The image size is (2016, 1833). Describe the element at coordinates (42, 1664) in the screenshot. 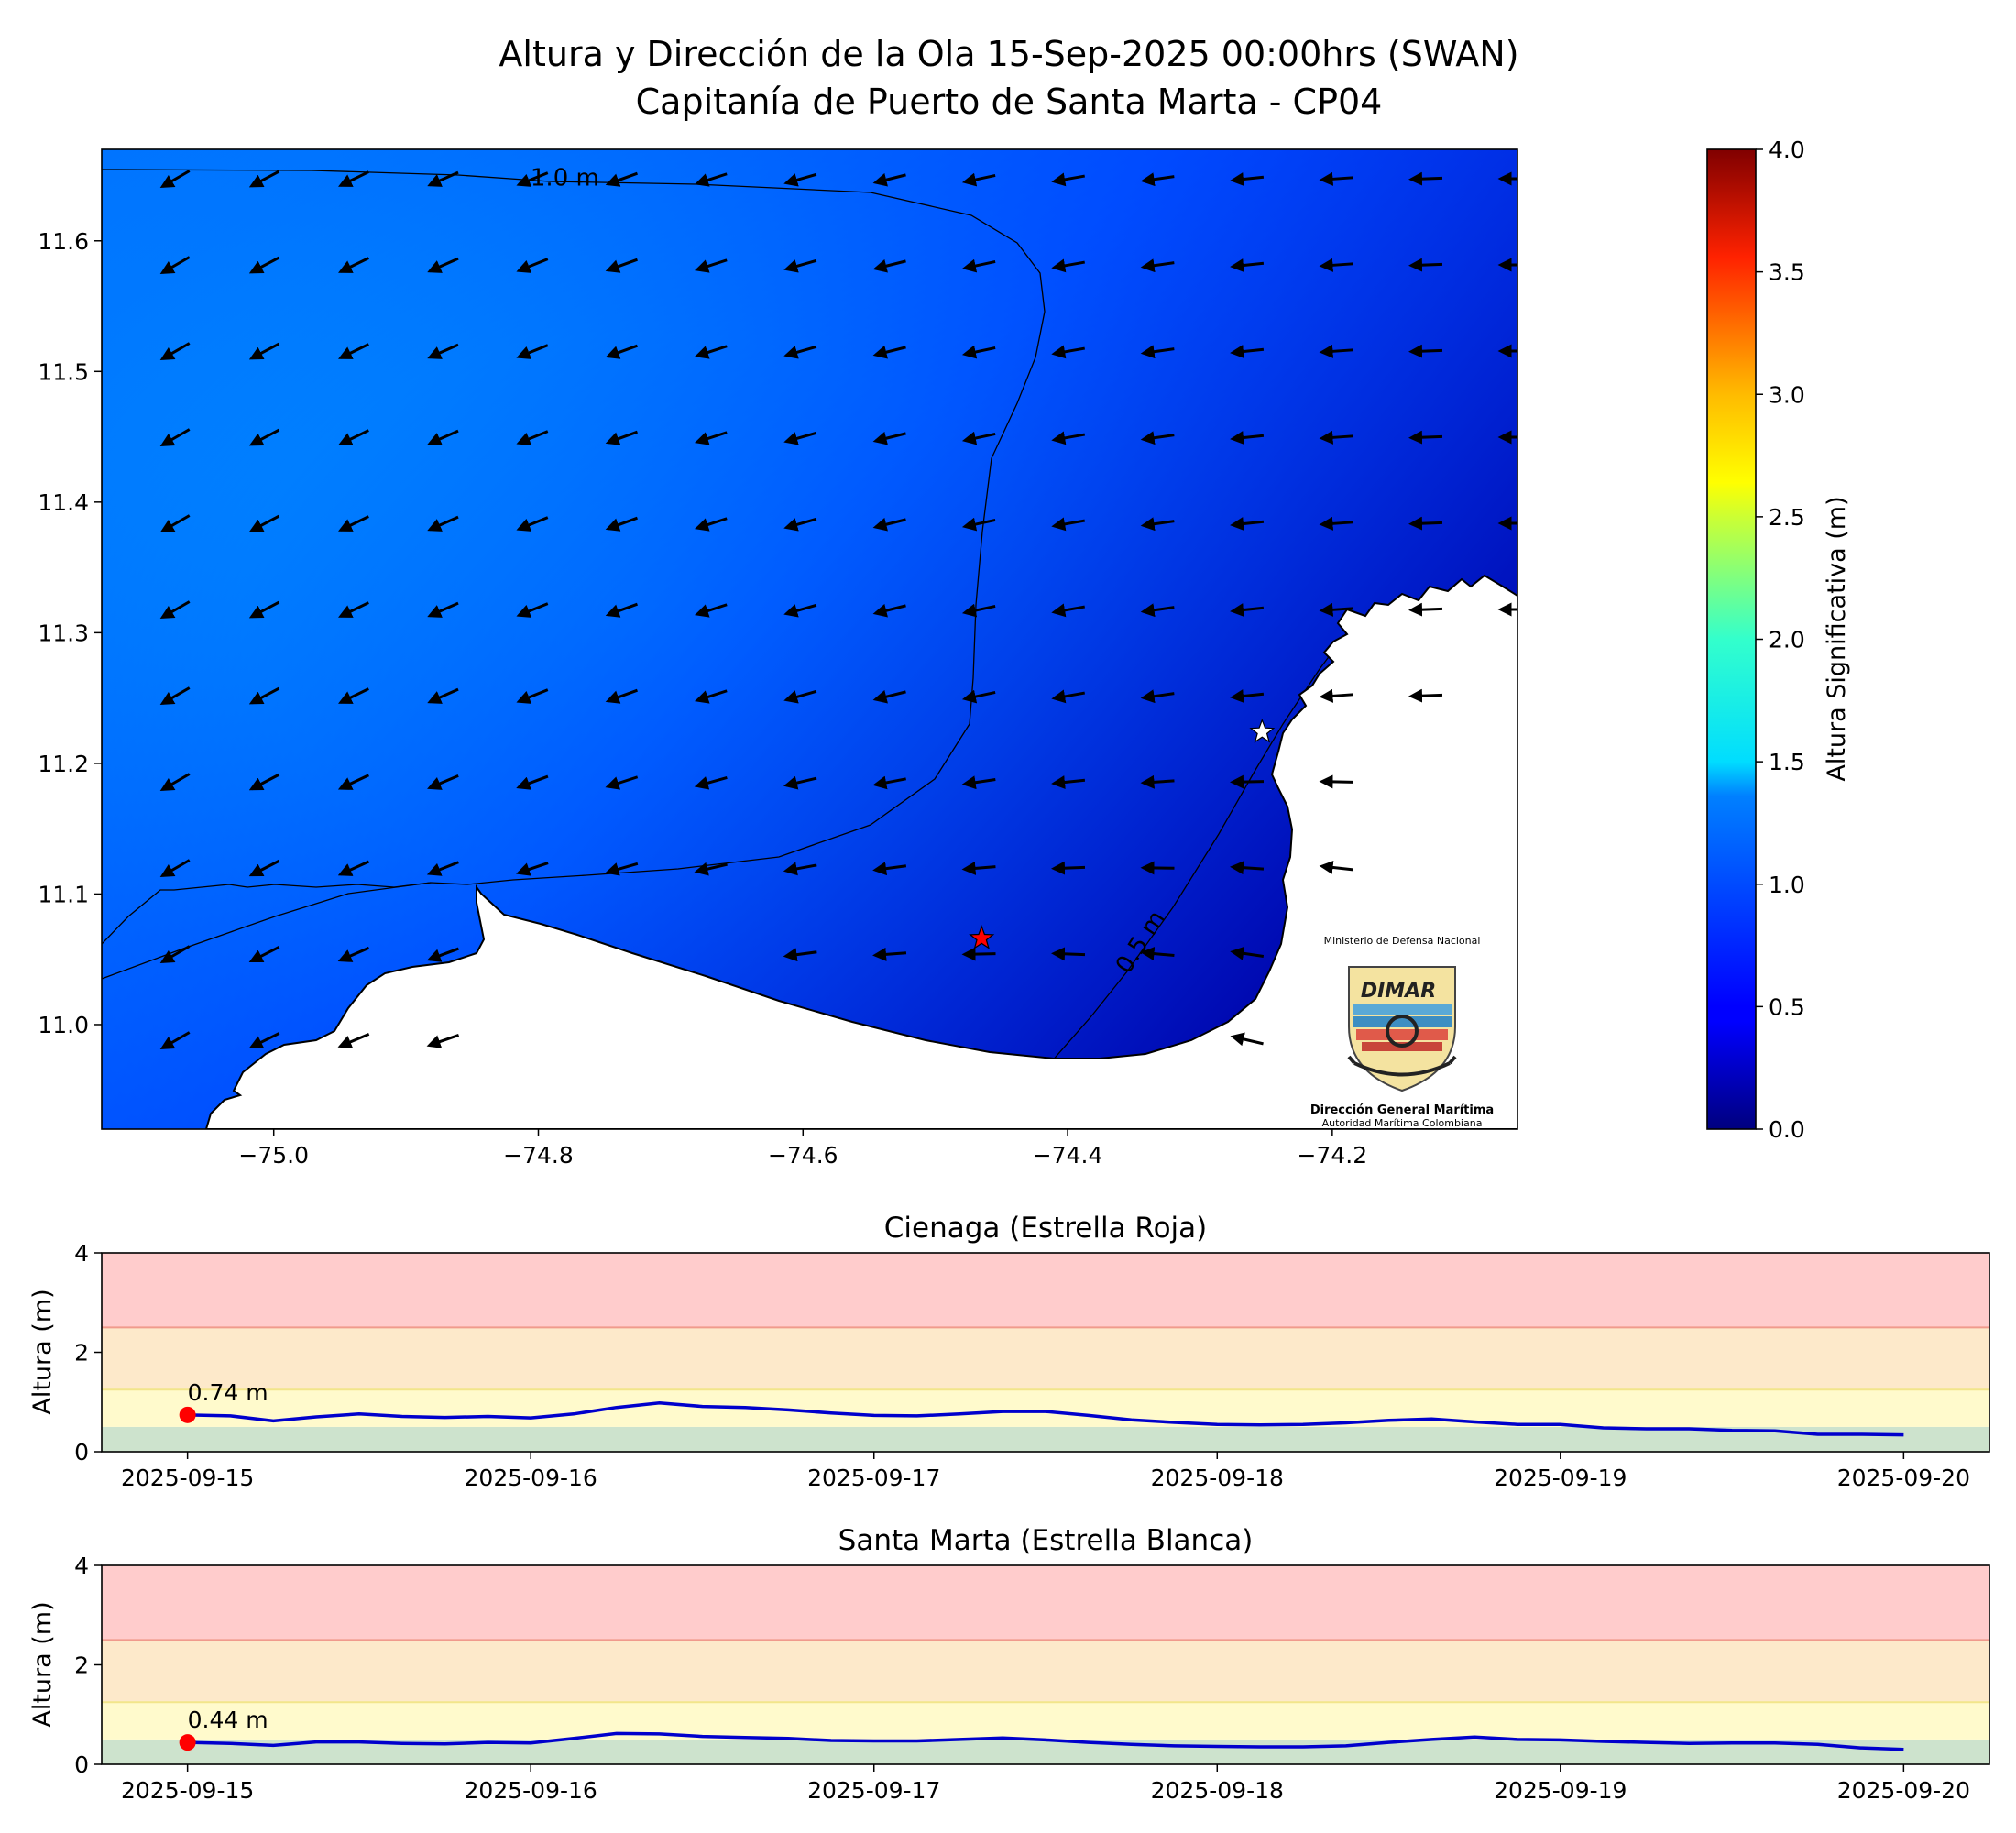

I see `timeseries-santa-marta-ylabel: Altura (m)` at that location.